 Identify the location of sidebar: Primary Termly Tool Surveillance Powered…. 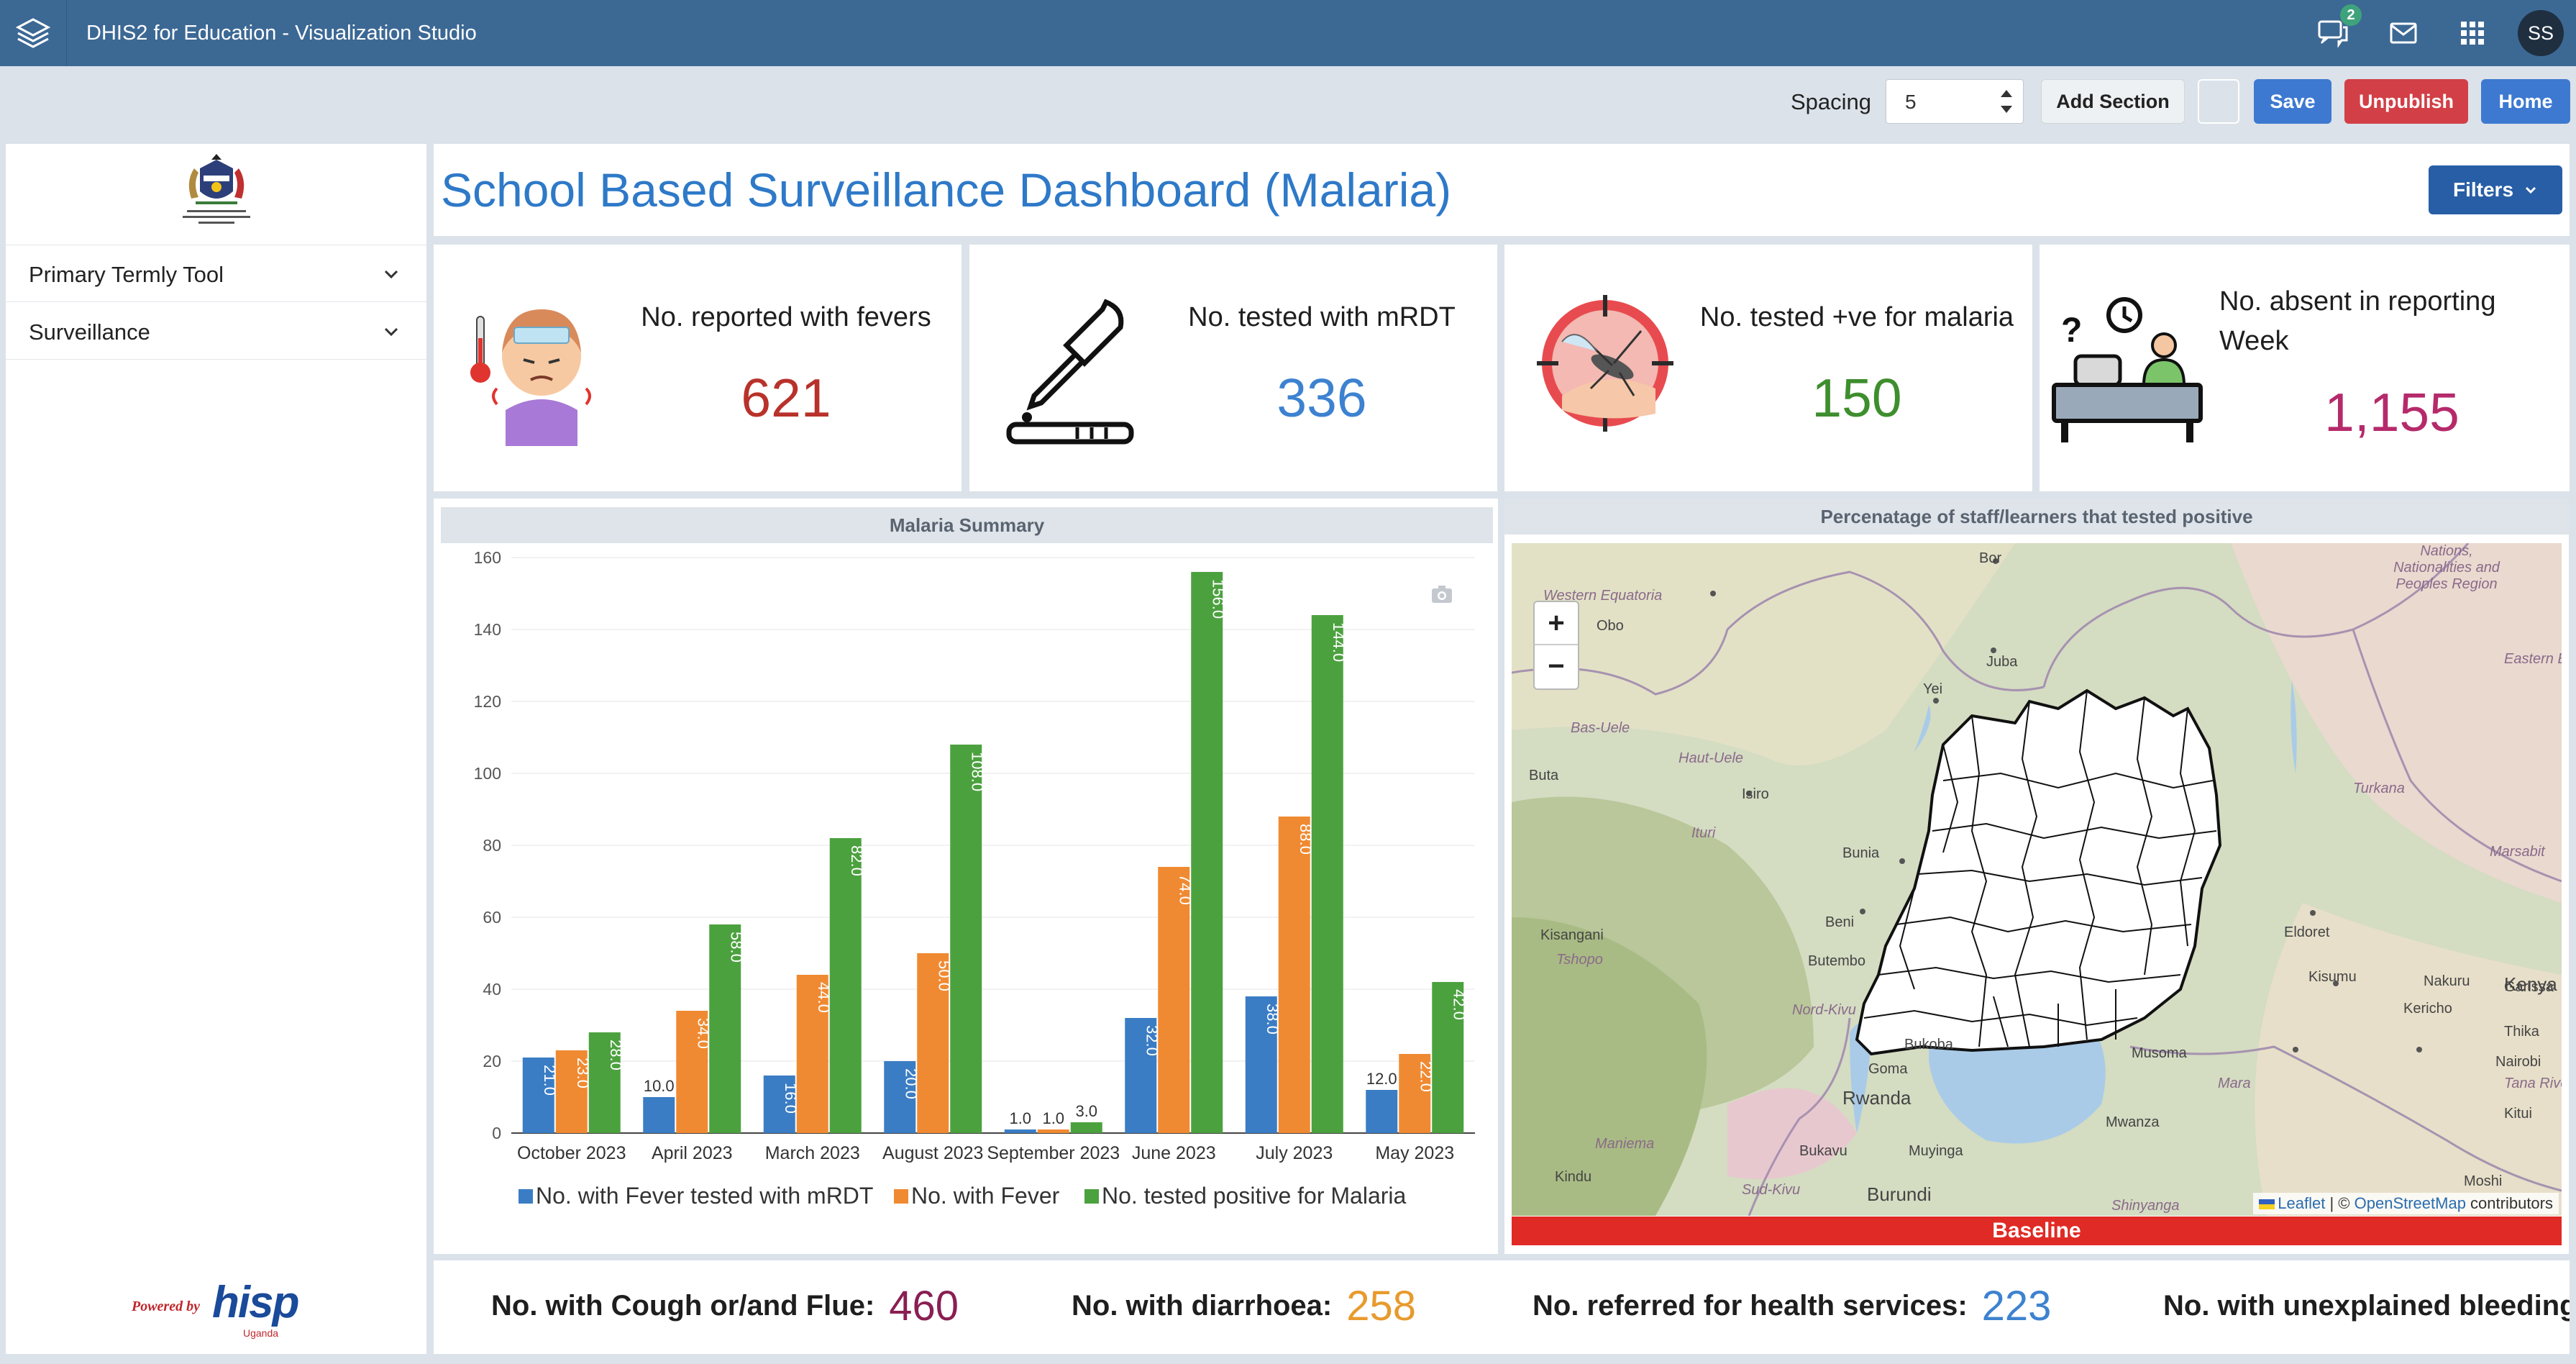
(216, 749).